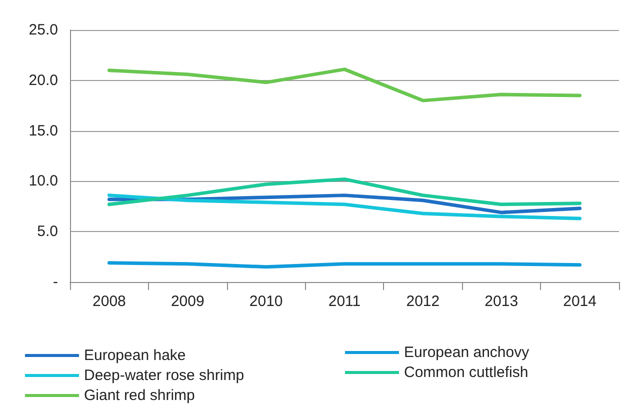  What do you see at coordinates (43, 80) in the screenshot?
I see `y-tick-label: 20.0` at bounding box center [43, 80].